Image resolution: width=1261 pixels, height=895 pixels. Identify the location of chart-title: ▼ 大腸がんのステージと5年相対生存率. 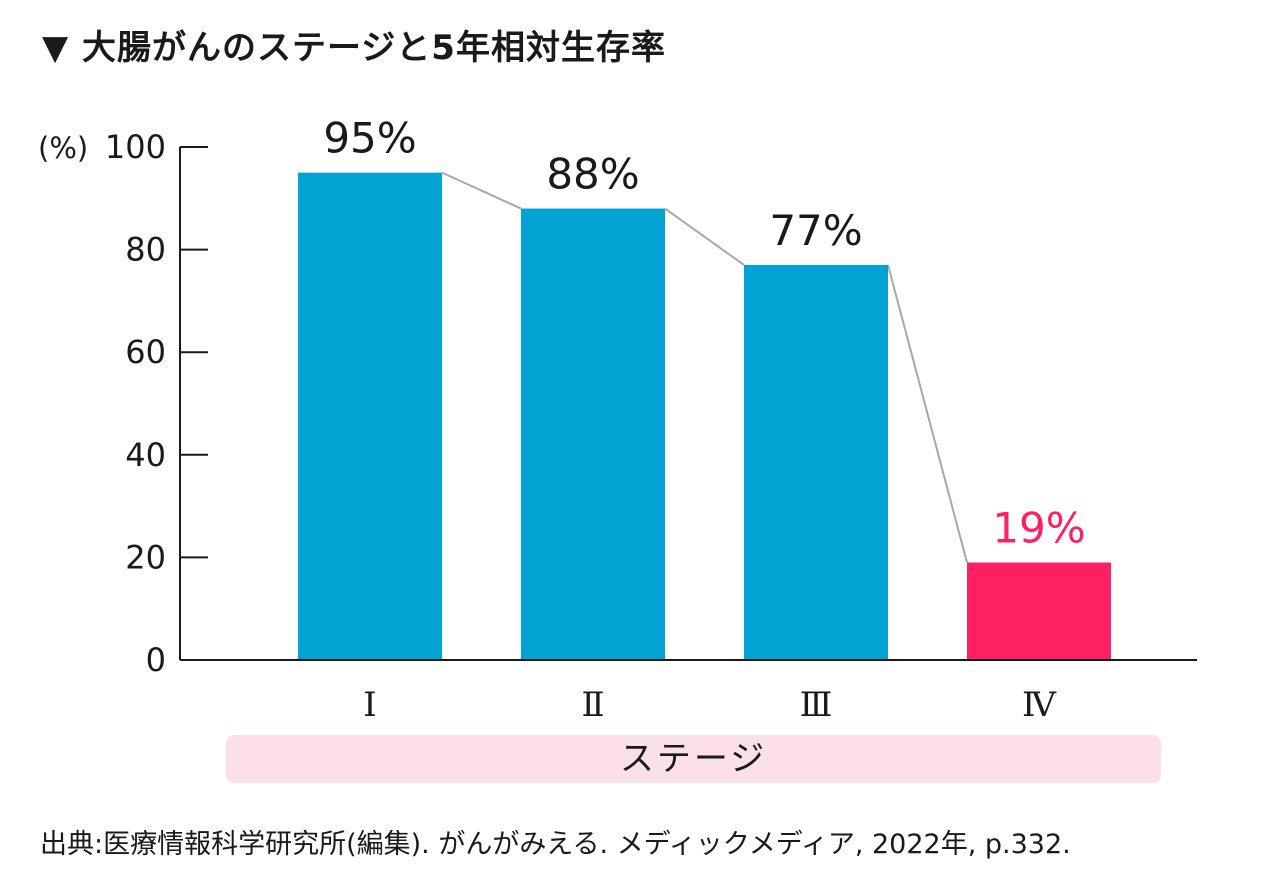
(354, 48).